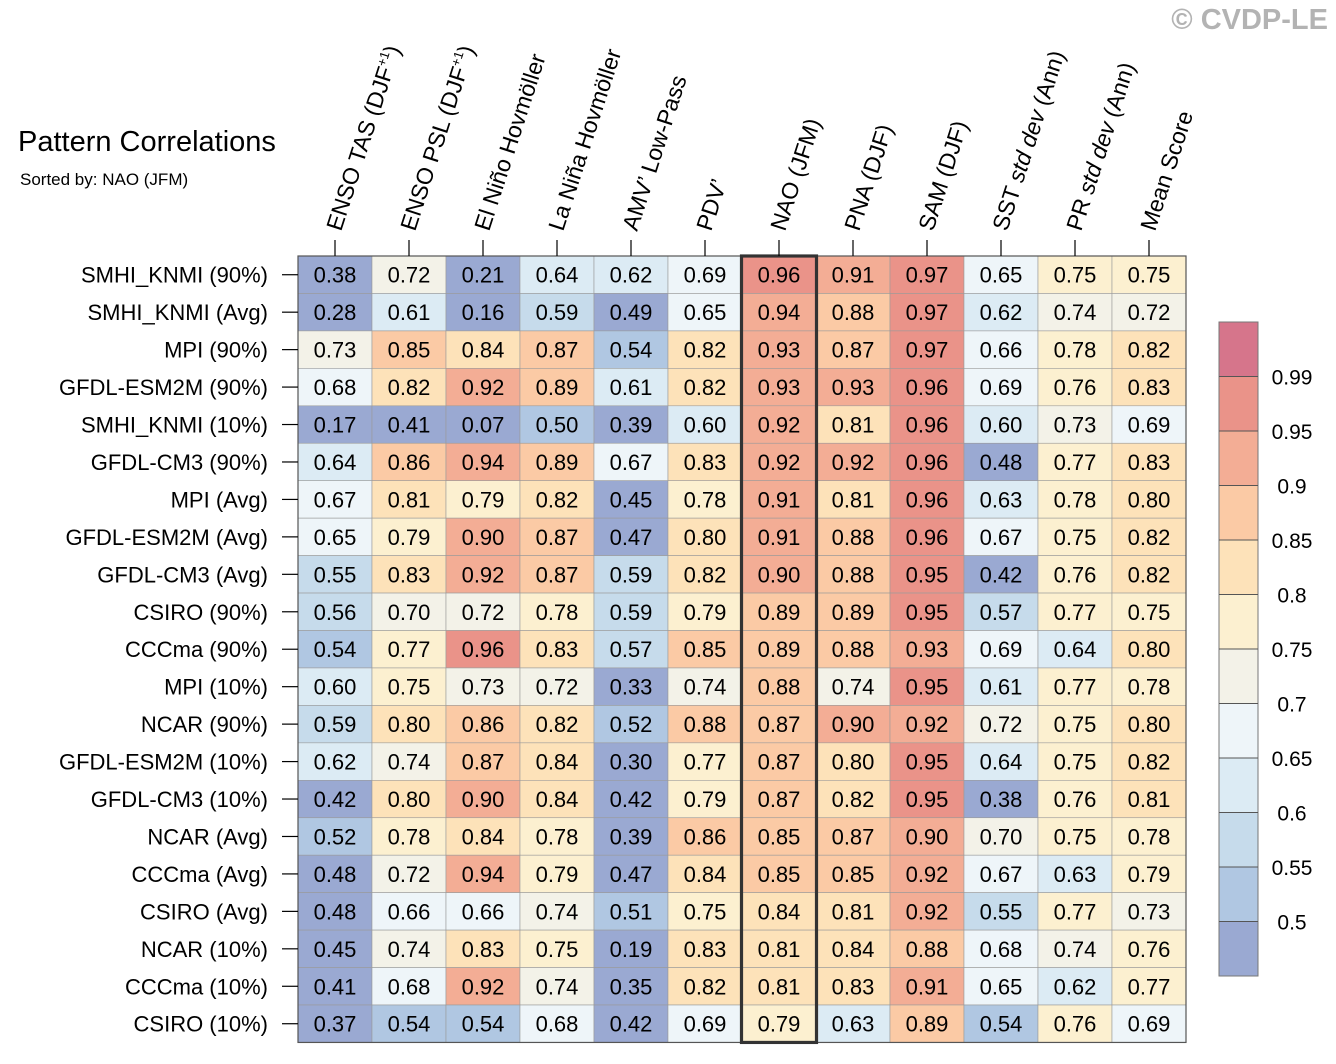 The height and width of the screenshot is (1064, 1336). Describe the element at coordinates (868, 177) in the screenshot. I see `column-label: PNA (DJF)` at that location.